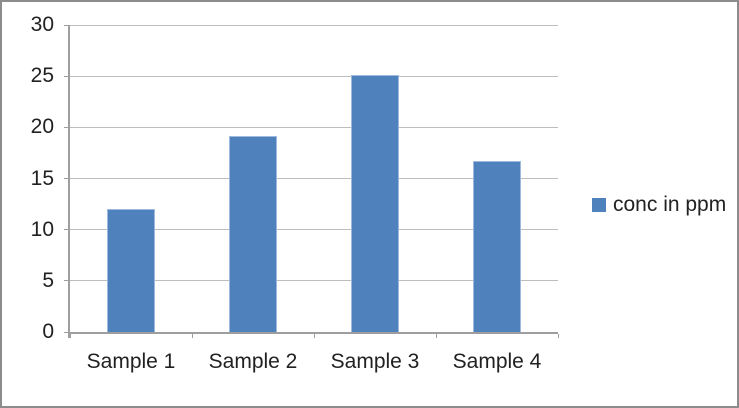  What do you see at coordinates (131, 361) in the screenshot?
I see `x-axis-category-label: Sample 1` at bounding box center [131, 361].